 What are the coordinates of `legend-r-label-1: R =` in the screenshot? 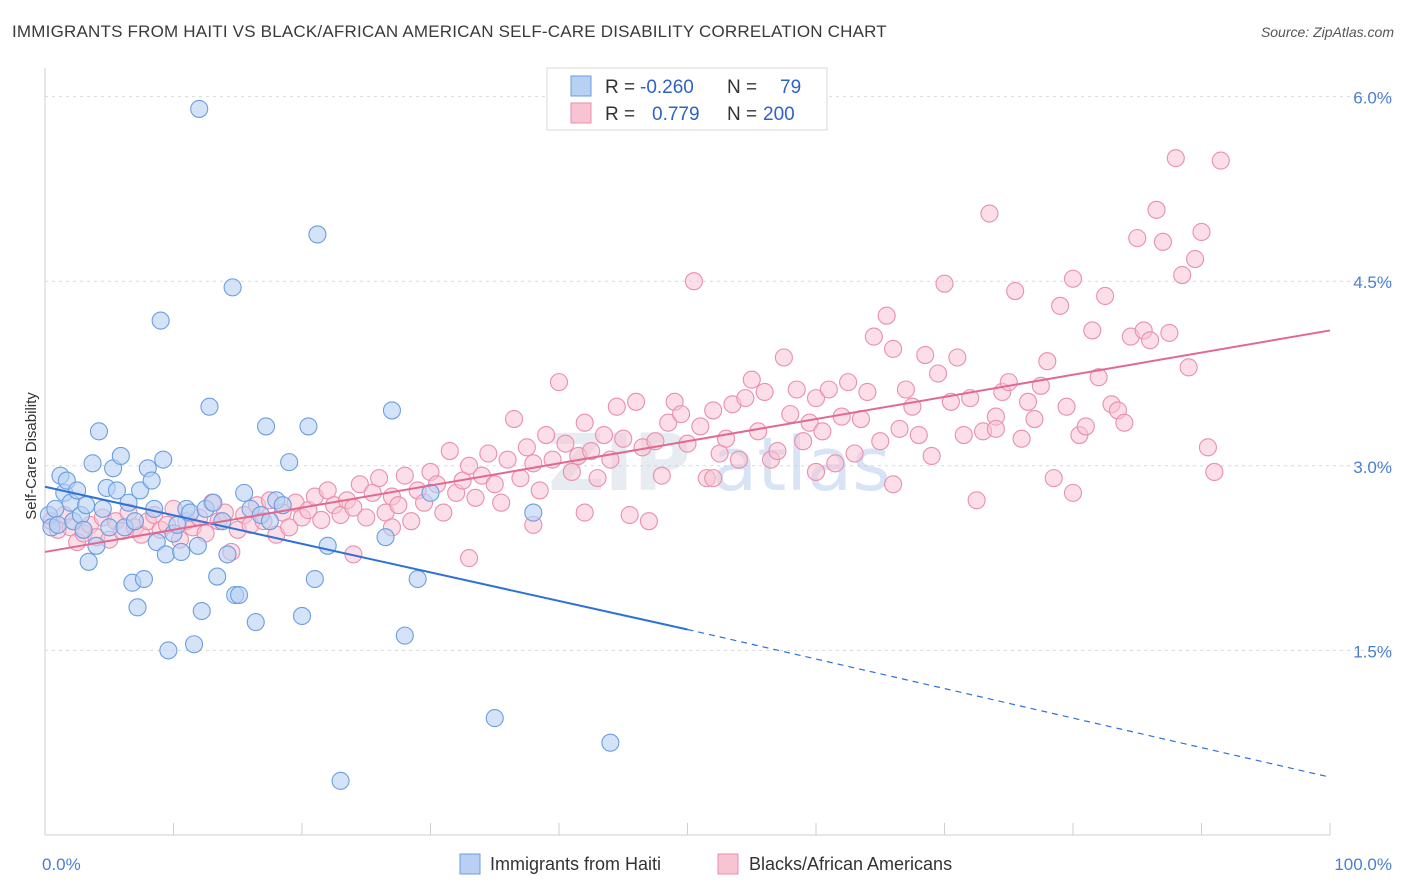 It's located at (620, 87).